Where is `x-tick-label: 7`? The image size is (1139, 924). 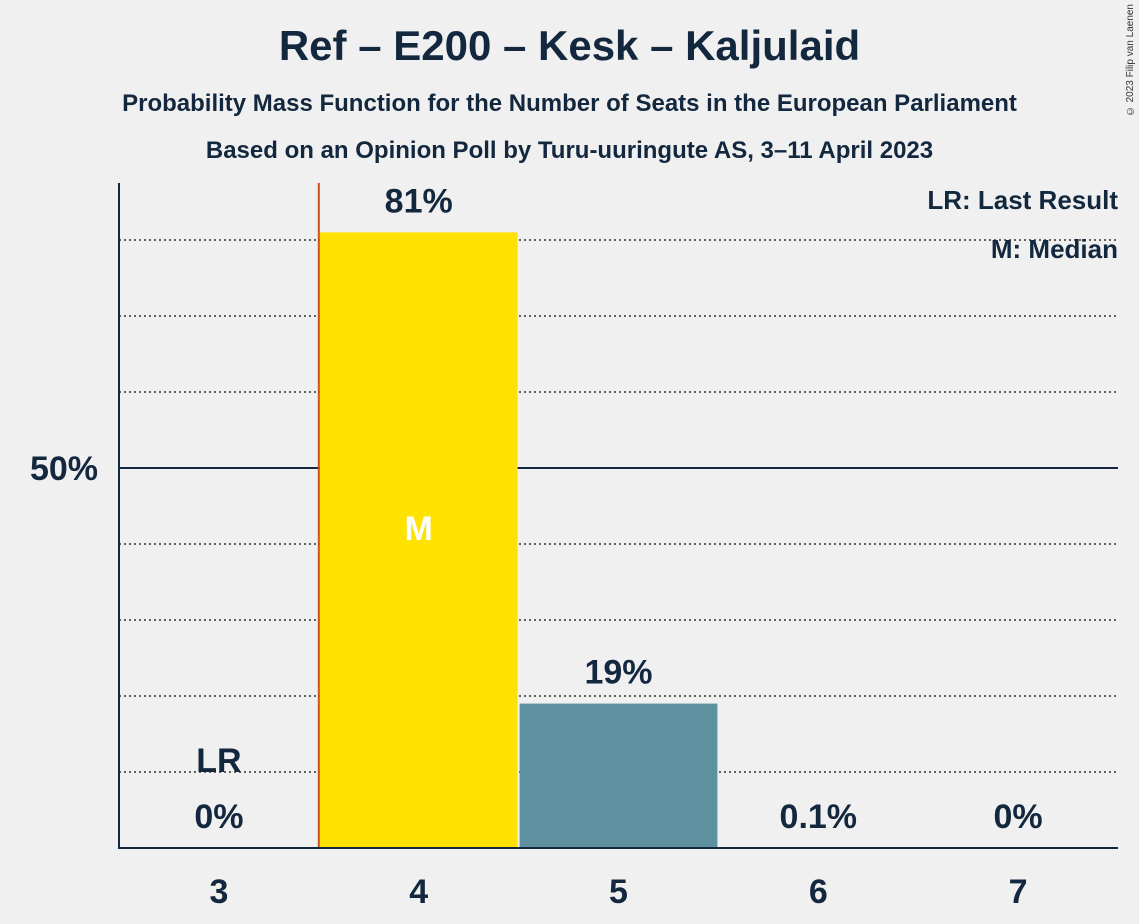
x-tick-label: 7 is located at coordinates (1018, 892).